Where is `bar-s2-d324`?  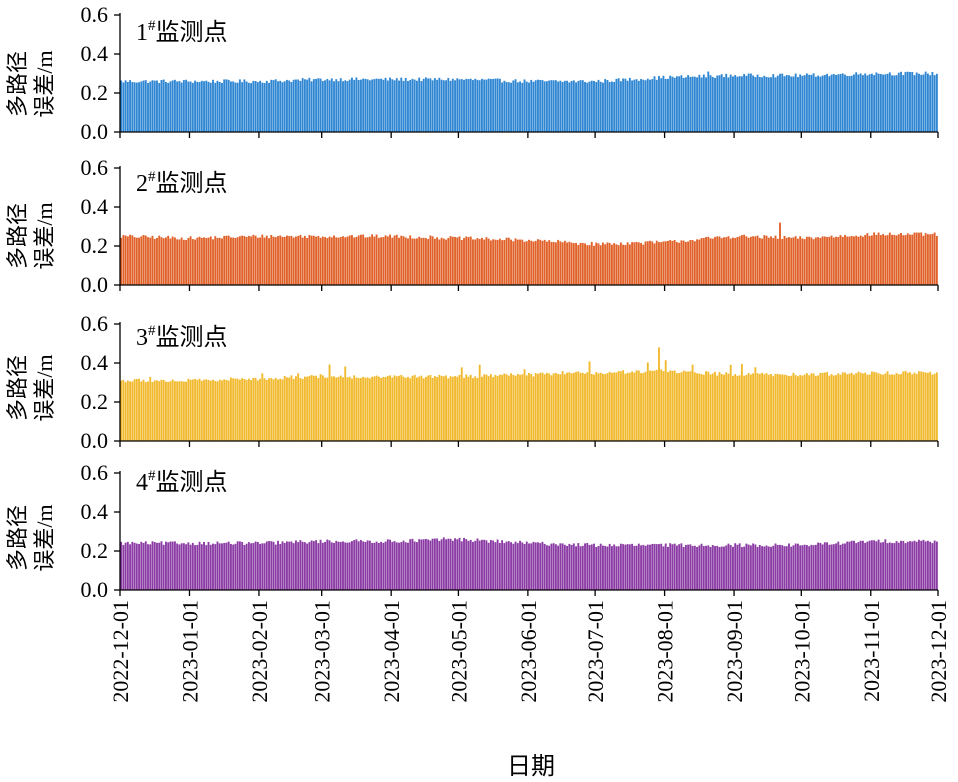 bar-s2-d324 is located at coordinates (847, 260).